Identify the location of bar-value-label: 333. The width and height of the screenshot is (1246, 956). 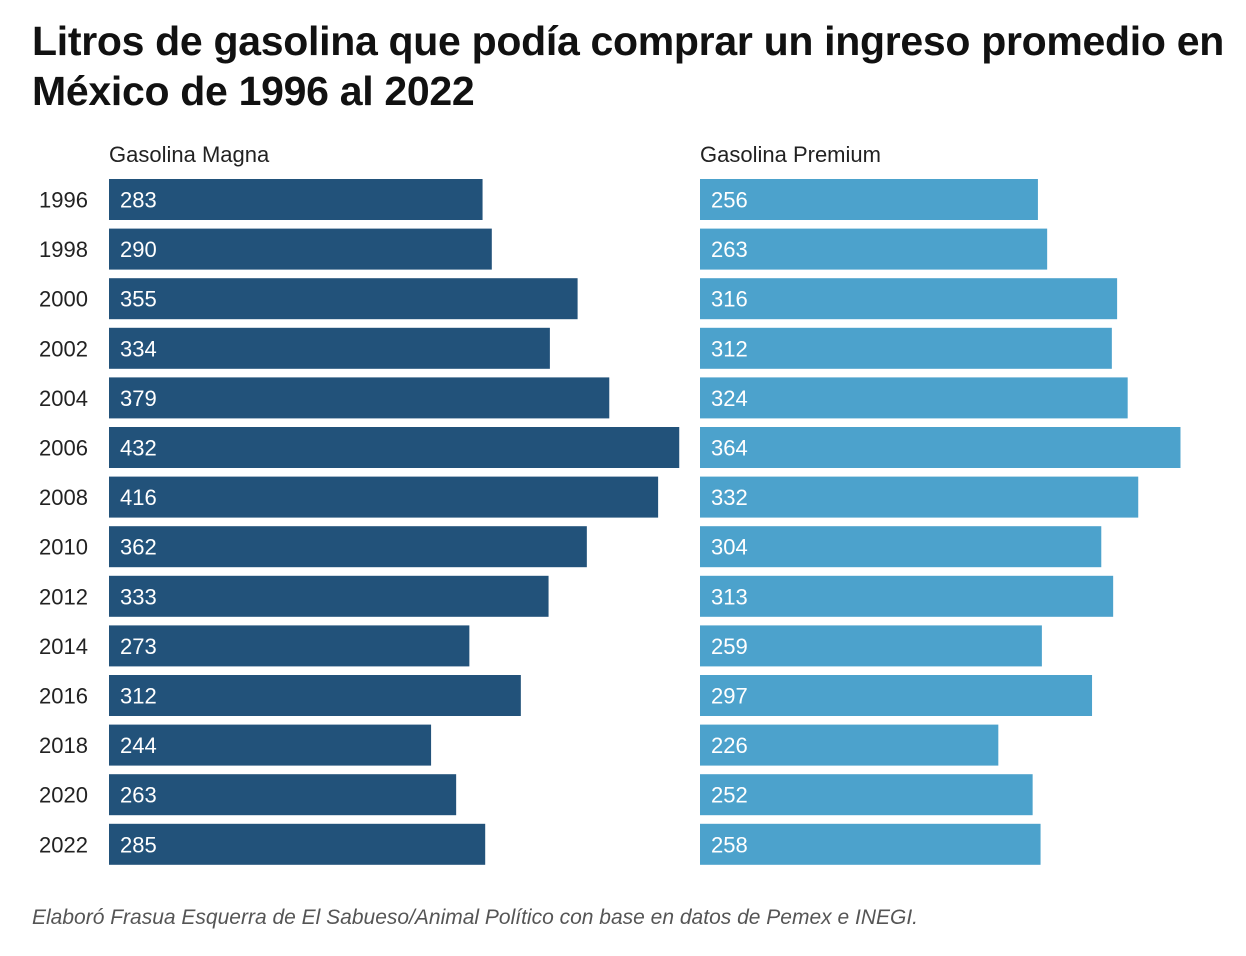
(138, 596).